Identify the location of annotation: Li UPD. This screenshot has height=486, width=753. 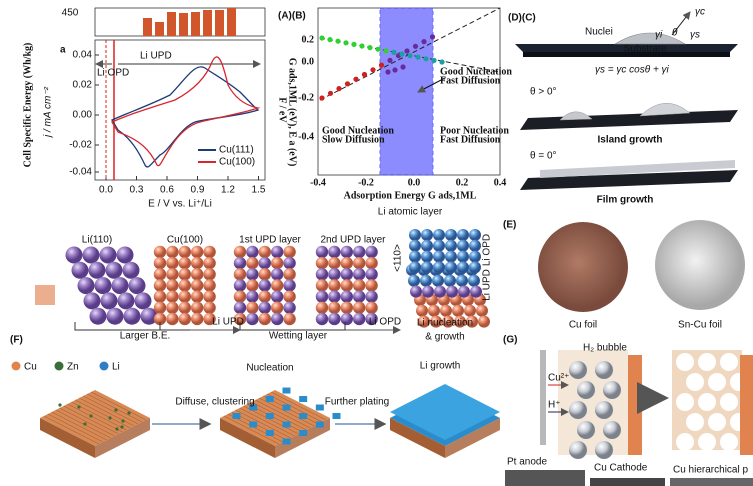
(487, 285).